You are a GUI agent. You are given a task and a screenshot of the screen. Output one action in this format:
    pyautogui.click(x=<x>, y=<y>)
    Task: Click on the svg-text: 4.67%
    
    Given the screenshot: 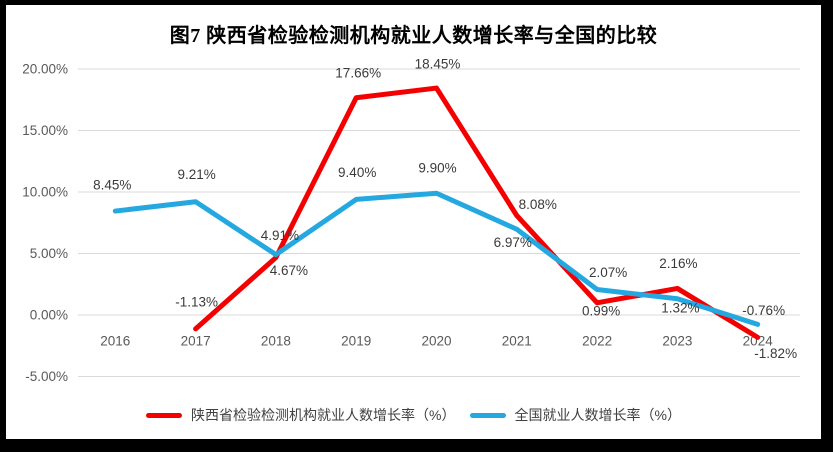 What is the action you would take?
    pyautogui.click(x=289, y=270)
    